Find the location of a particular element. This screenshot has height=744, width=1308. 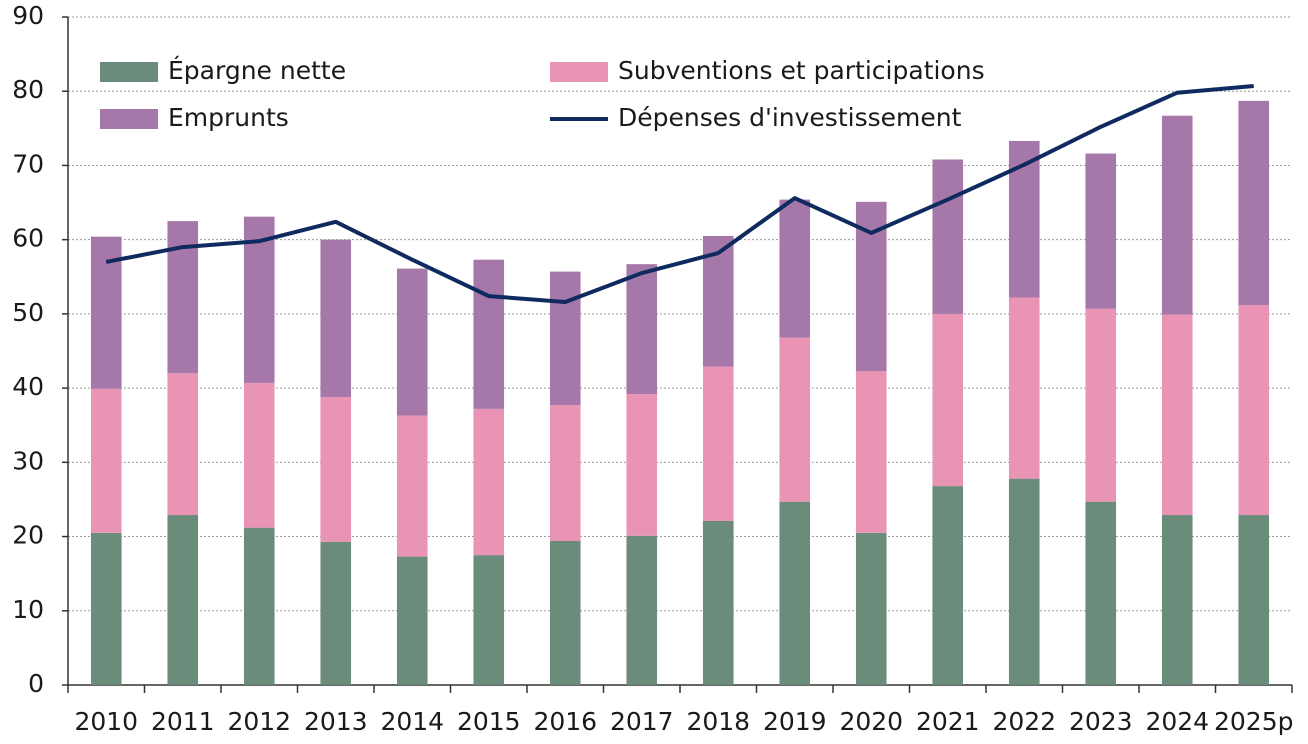

x-tick-label: 2016 is located at coordinates (565, 721).